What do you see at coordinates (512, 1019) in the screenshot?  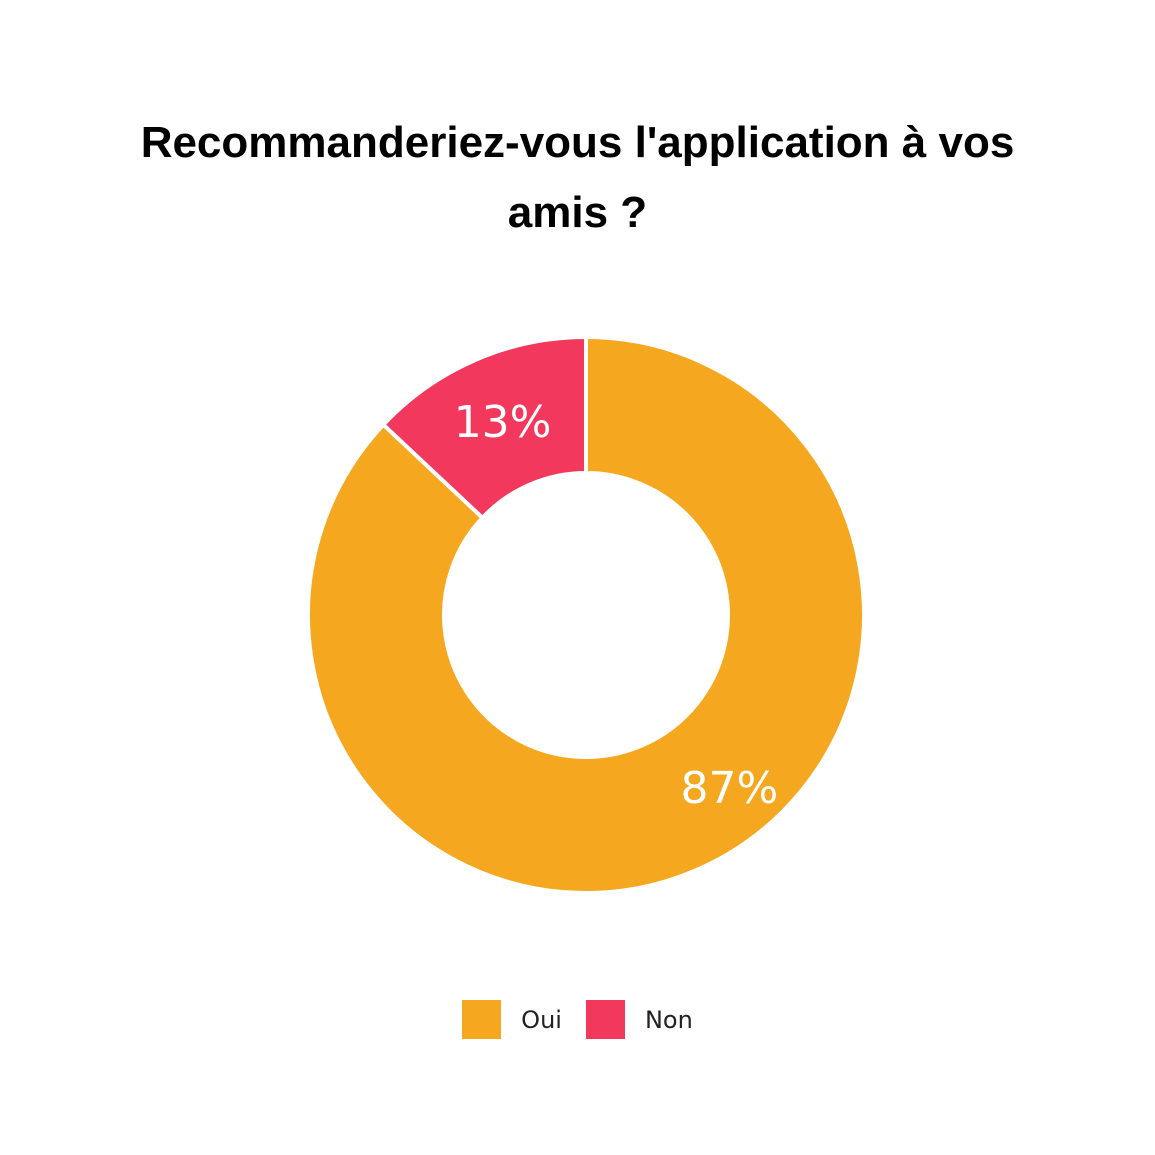 I see `legend-item-oui: Oui` at bounding box center [512, 1019].